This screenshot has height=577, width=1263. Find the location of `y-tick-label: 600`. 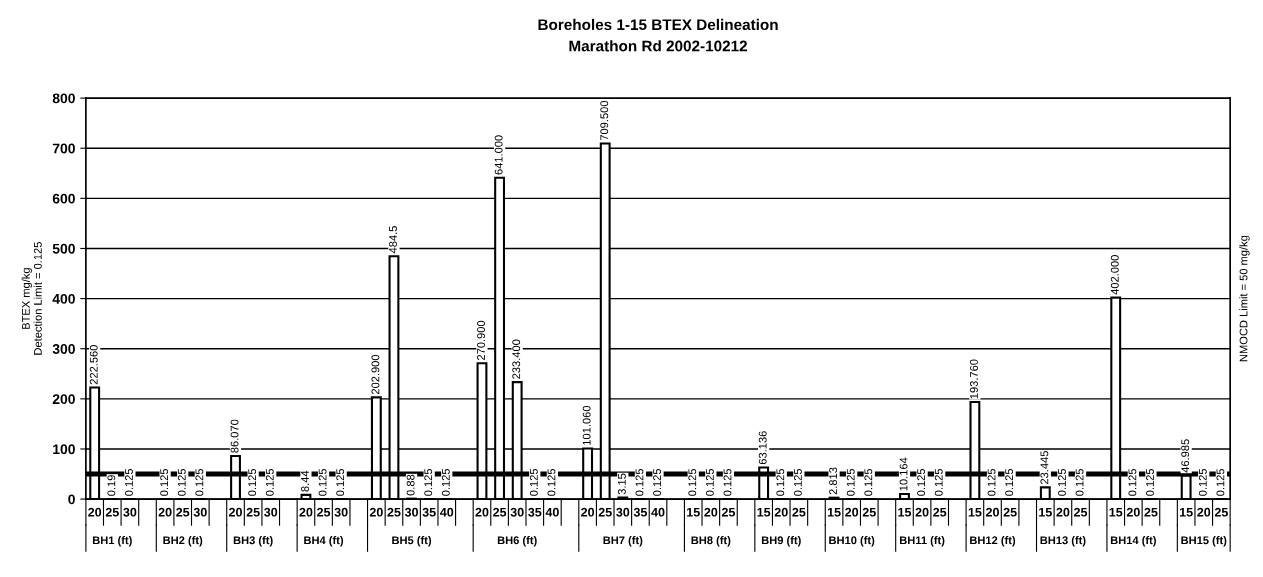

y-tick-label: 600 is located at coordinates (63, 198).